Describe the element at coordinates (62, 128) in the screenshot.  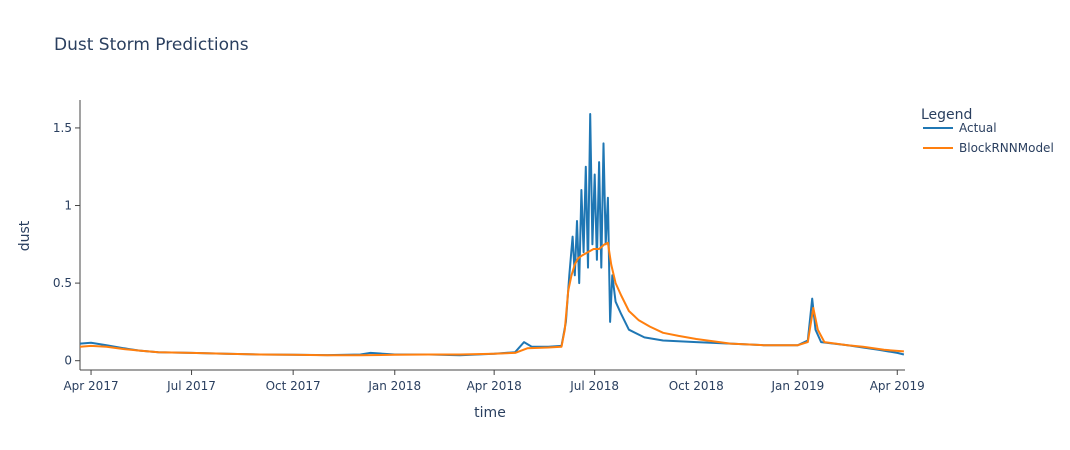
I see `y-tick-label: 1.5` at that location.